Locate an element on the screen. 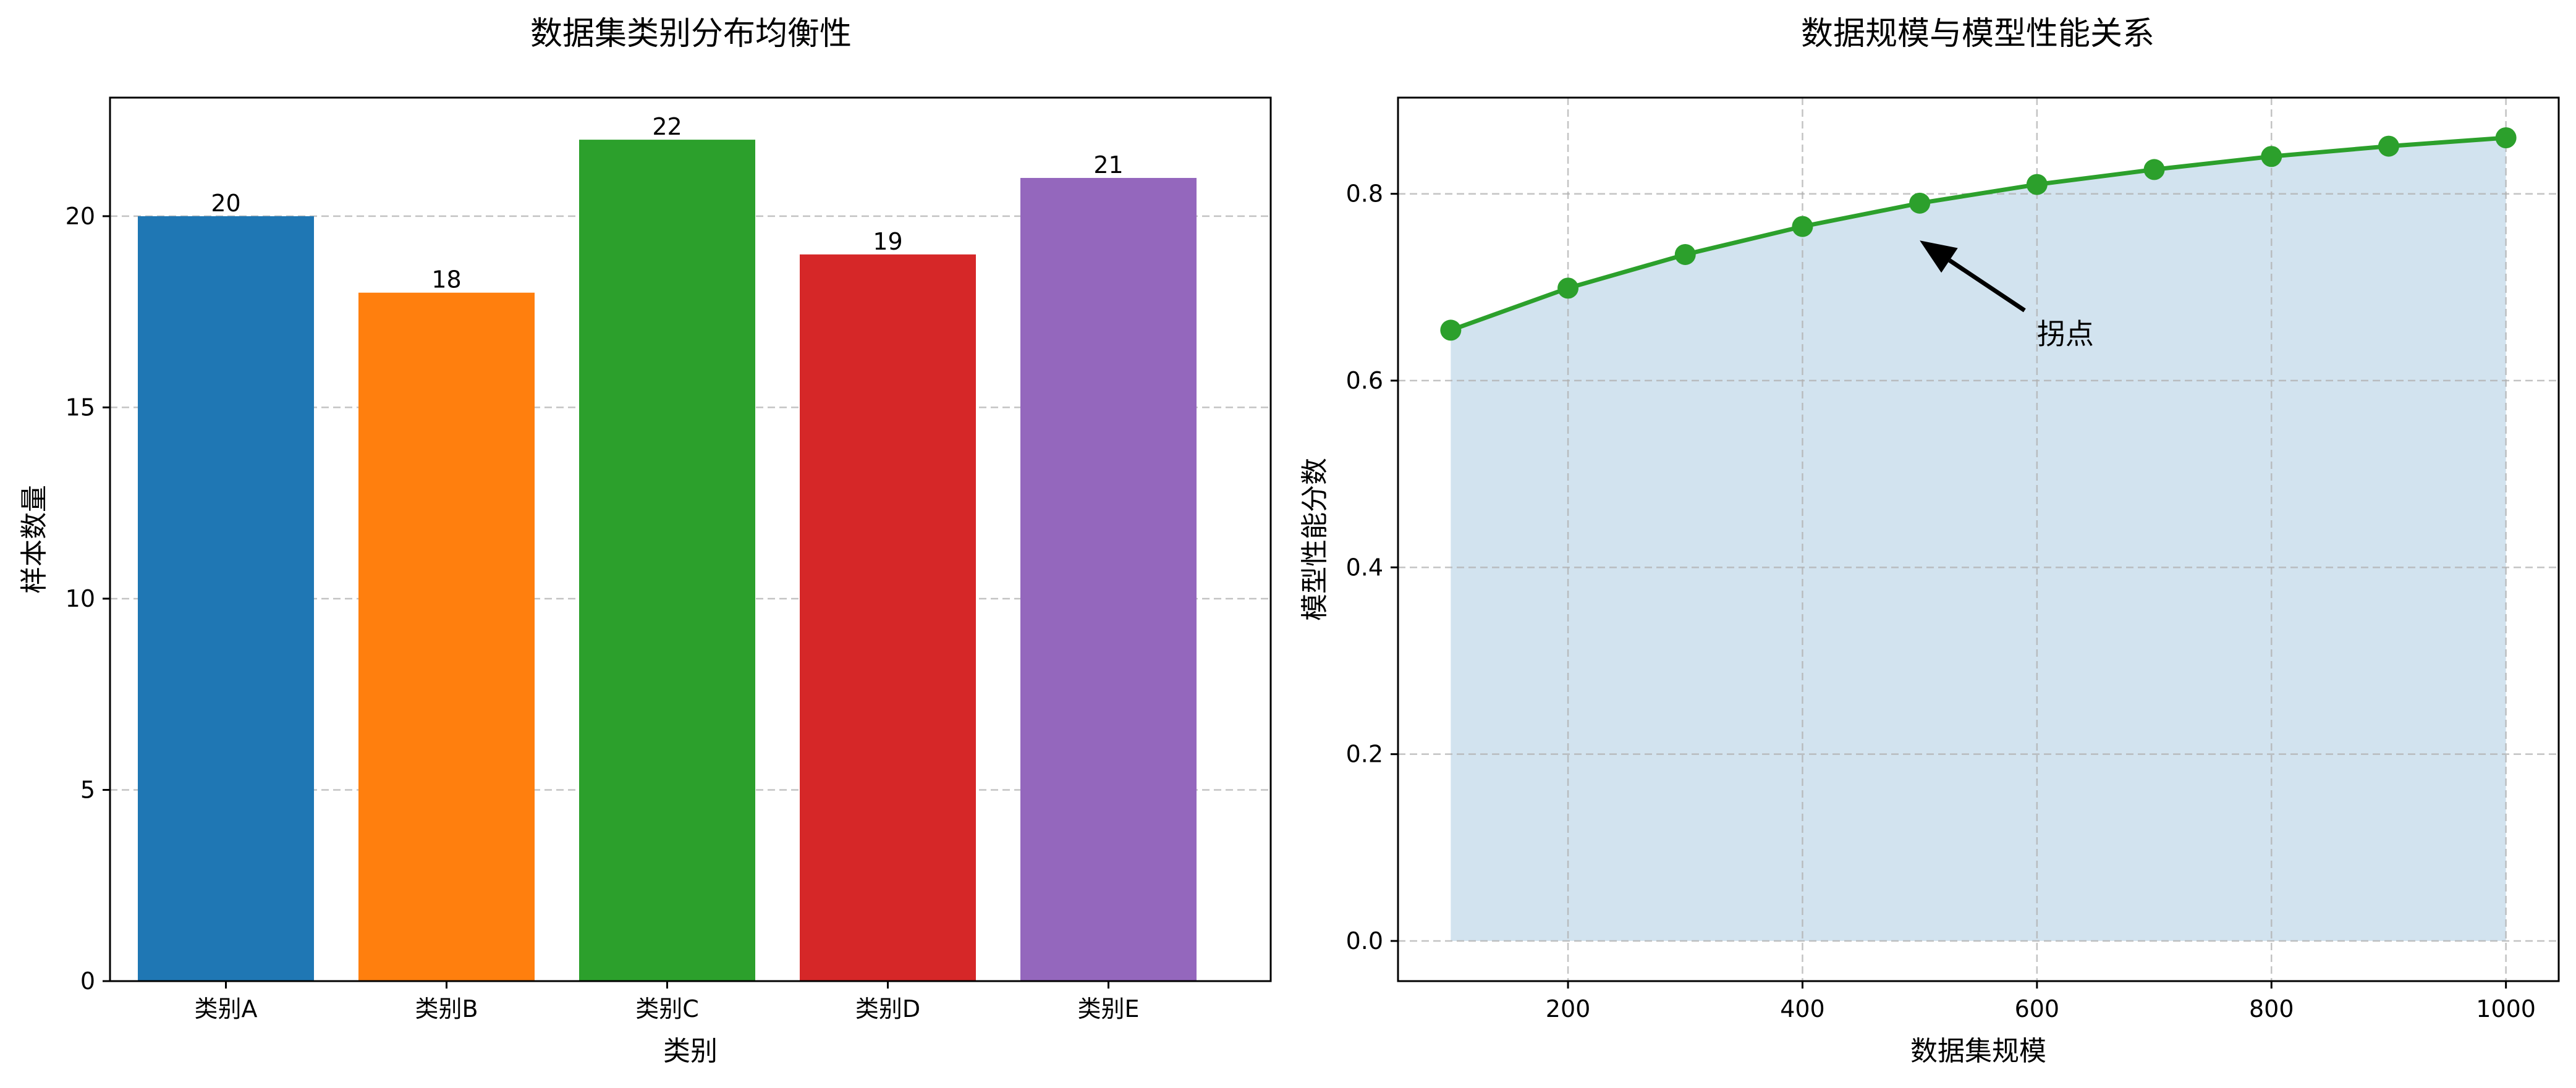 The image size is (2576, 1088). bar-y-tick-label: 20 is located at coordinates (80, 217).